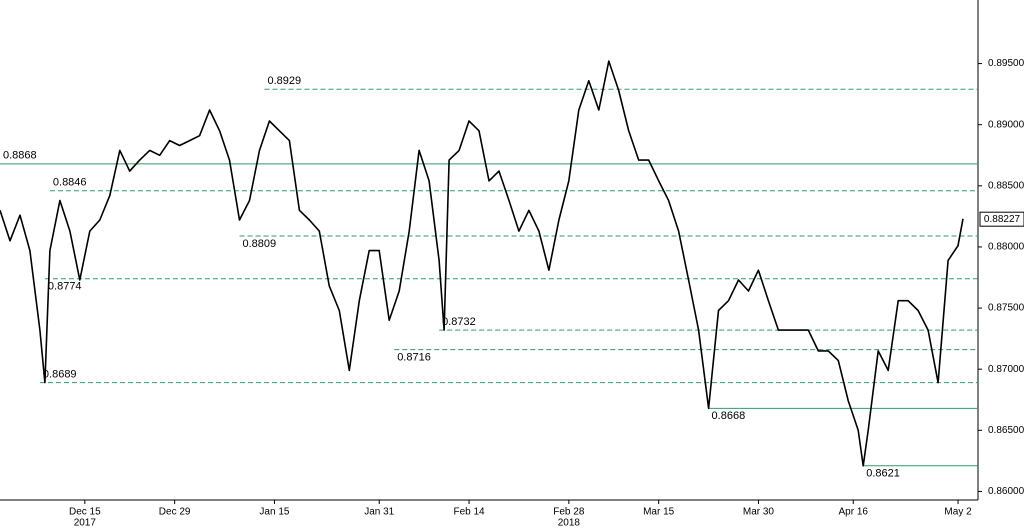 The height and width of the screenshot is (528, 1024). What do you see at coordinates (1006, 491) in the screenshot?
I see `y-tick-label: 0.86000` at bounding box center [1006, 491].